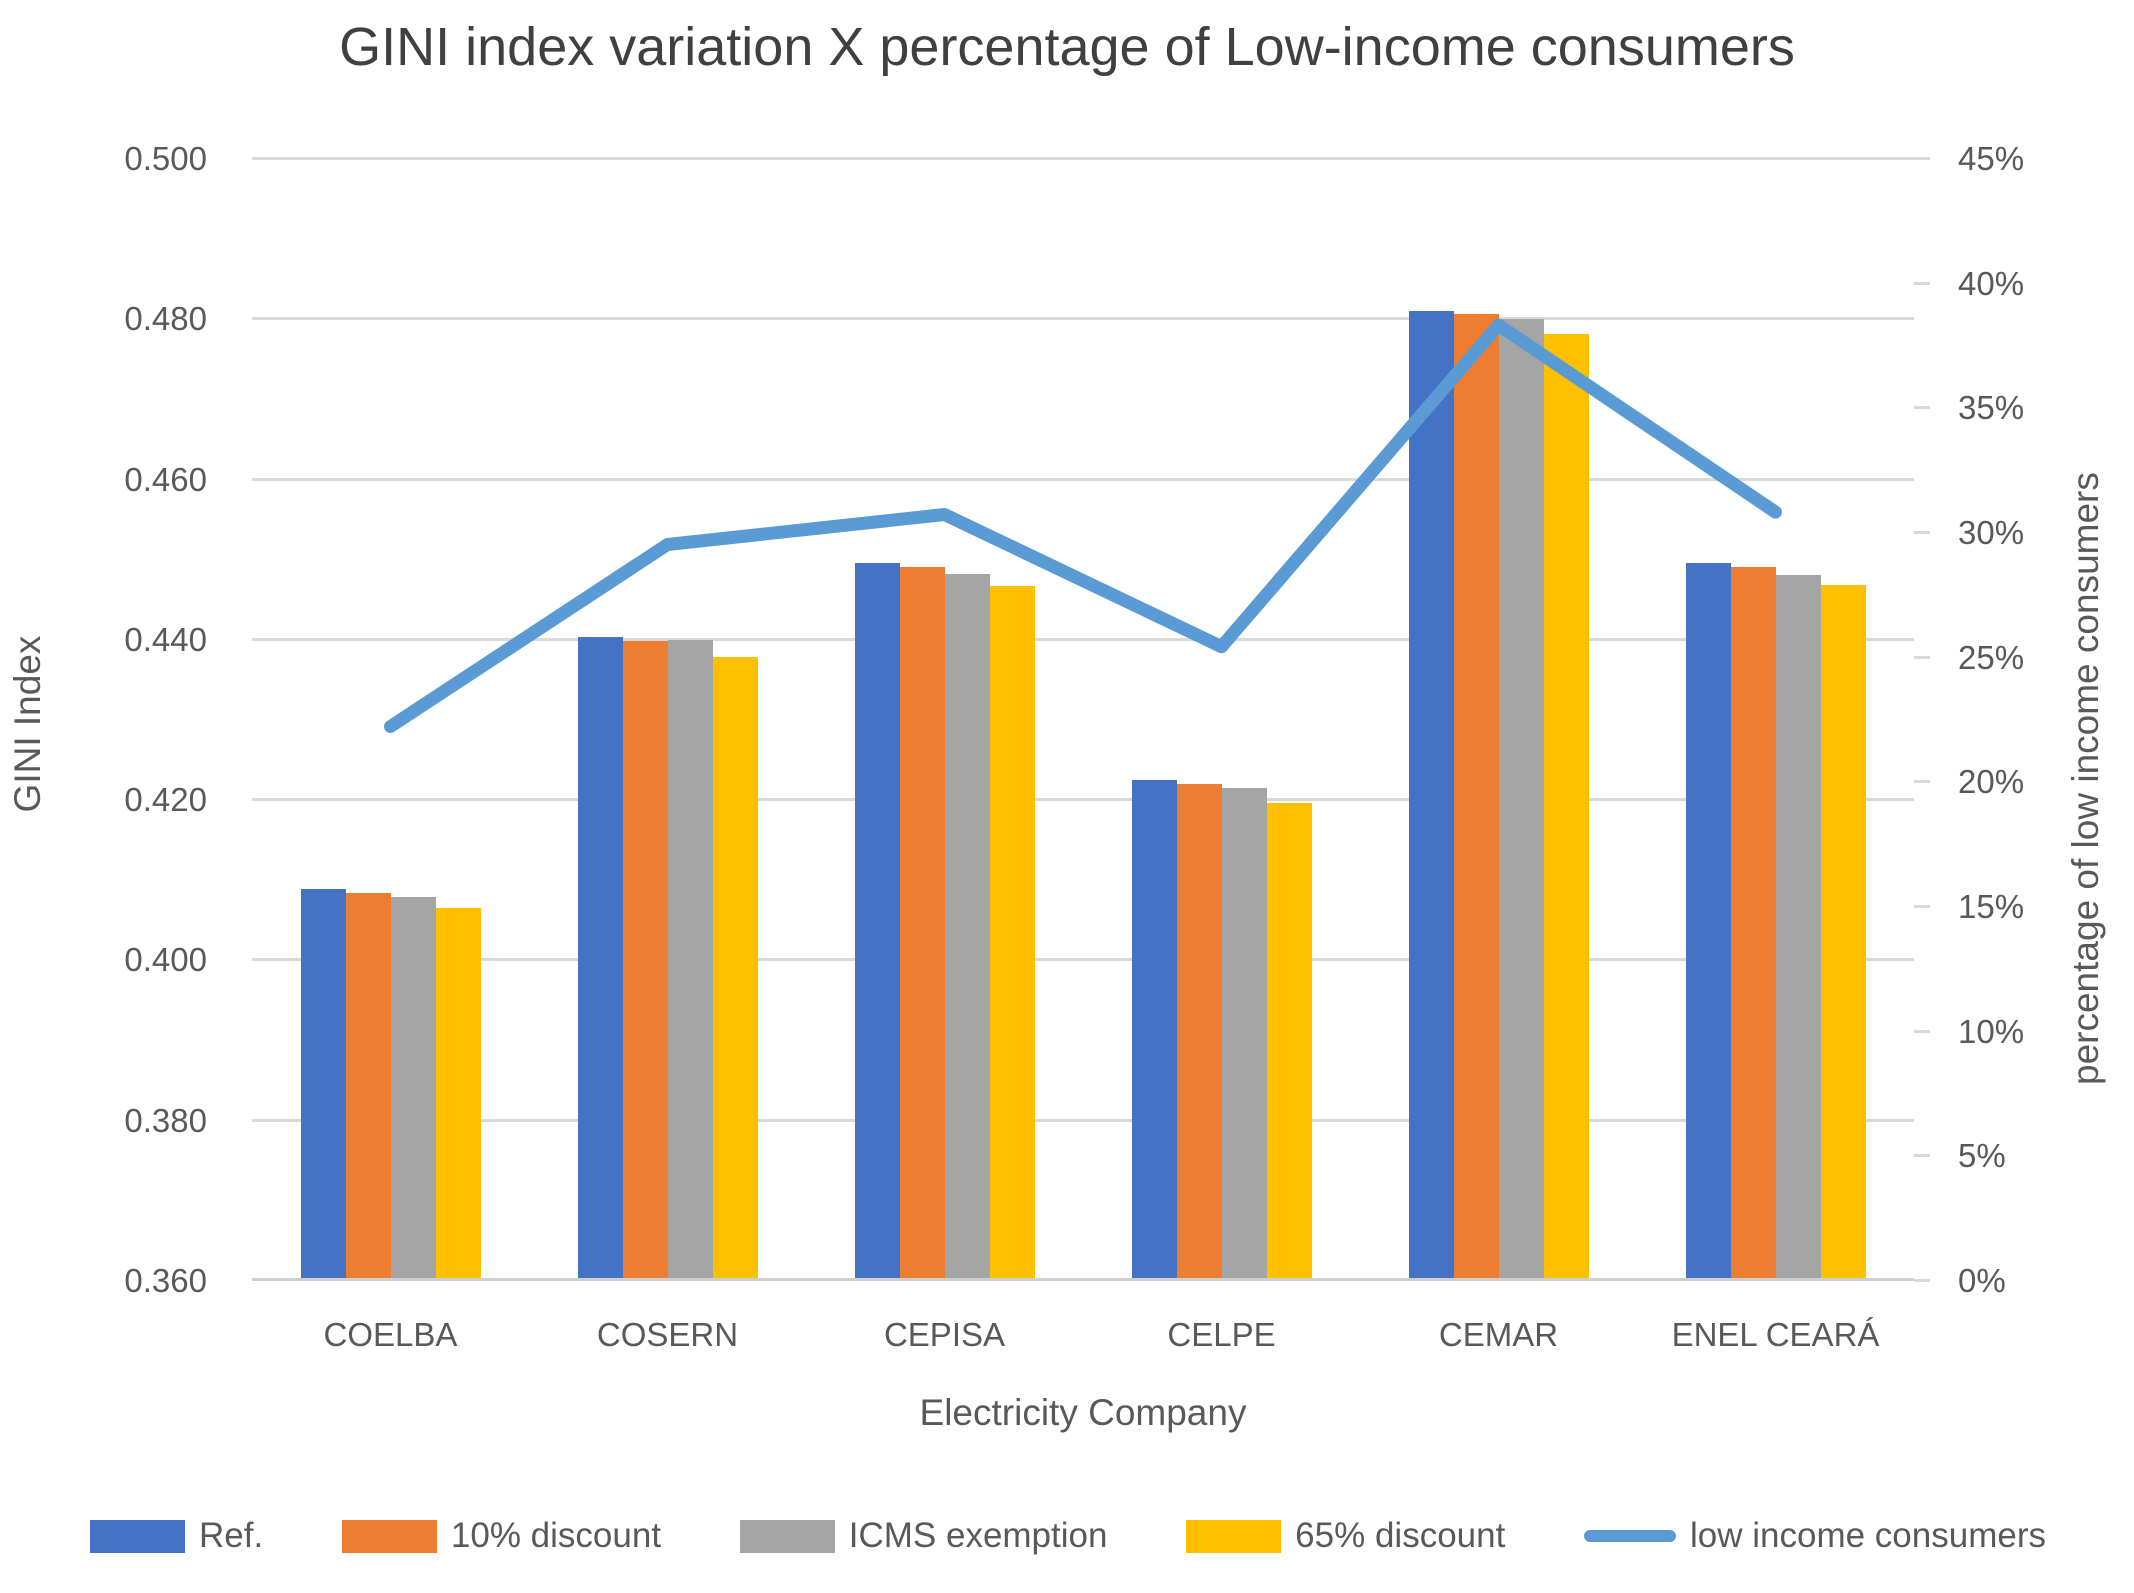 The image size is (2134, 1593). I want to click on bar-group-coelba, so click(390, 719).